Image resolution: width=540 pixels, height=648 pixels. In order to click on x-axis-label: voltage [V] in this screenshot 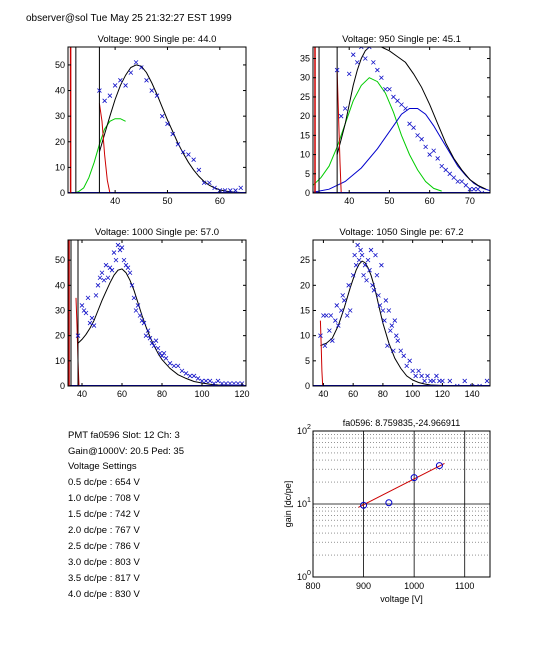, I will do `click(401, 599)`.